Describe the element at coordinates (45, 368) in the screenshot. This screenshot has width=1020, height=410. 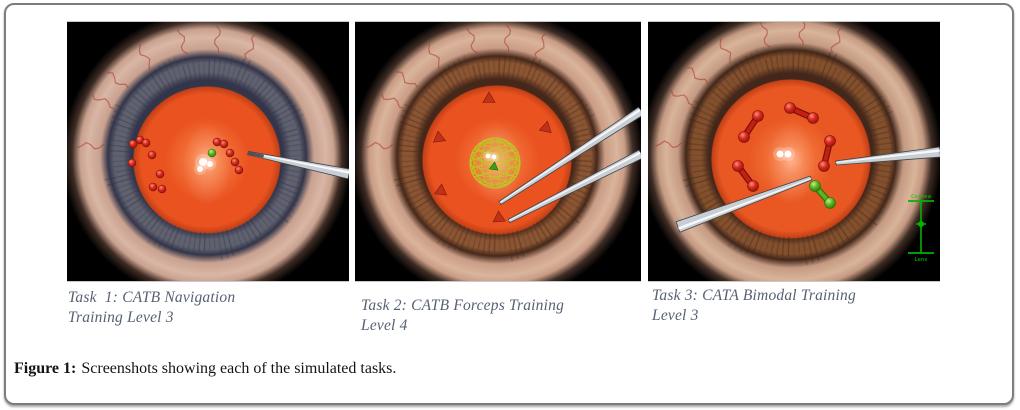
I see `figure-label: Figure 1:` at that location.